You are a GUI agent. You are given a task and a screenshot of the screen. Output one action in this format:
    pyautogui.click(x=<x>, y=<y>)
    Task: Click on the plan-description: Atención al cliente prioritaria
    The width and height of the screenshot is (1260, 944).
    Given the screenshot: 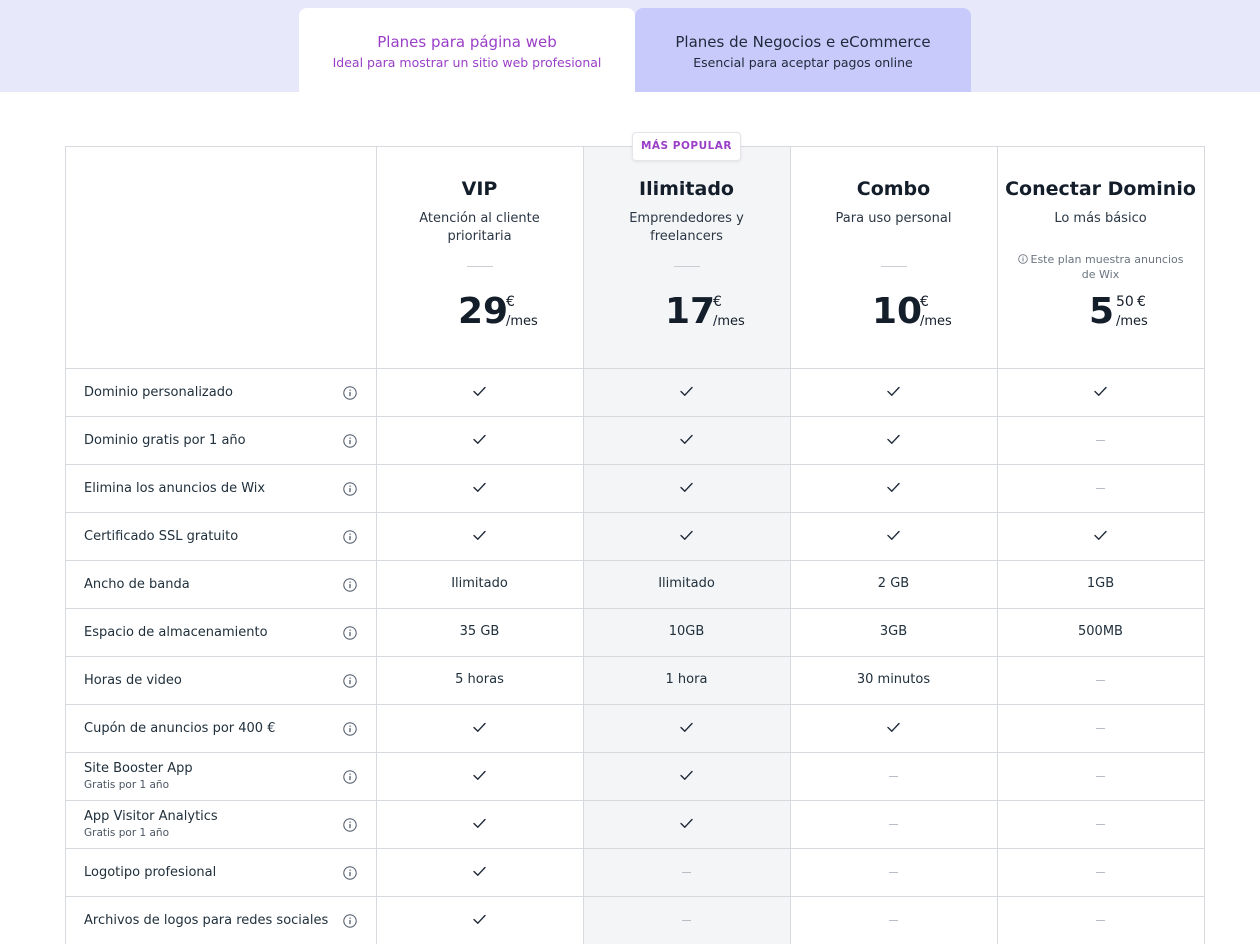 What is the action you would take?
    pyautogui.click(x=479, y=227)
    